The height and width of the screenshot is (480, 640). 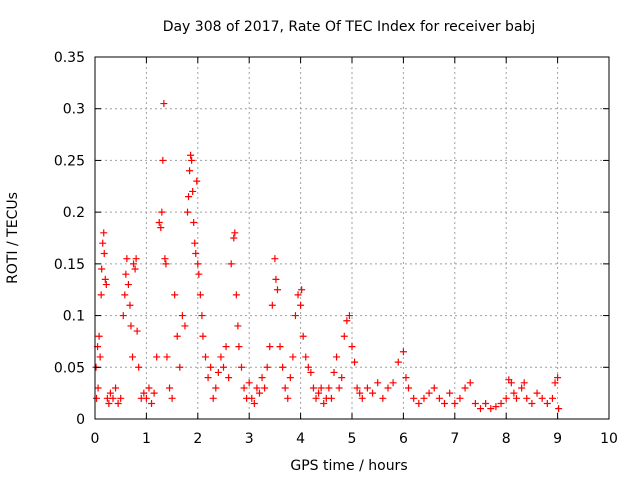 I want to click on y-tick-label: 0.15, so click(x=69, y=265).